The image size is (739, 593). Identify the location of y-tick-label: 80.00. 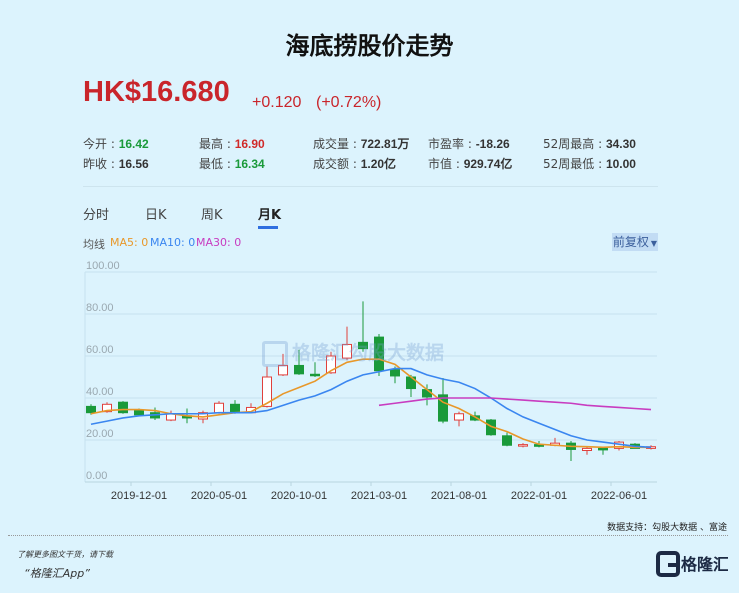
(100, 308).